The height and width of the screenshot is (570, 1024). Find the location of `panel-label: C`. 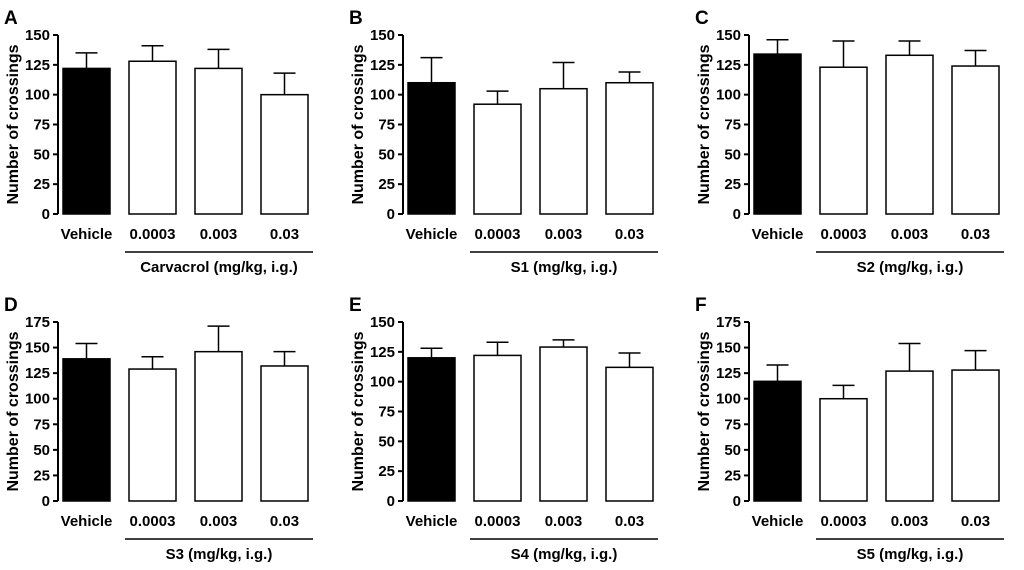

panel-label: C is located at coordinates (702, 18).